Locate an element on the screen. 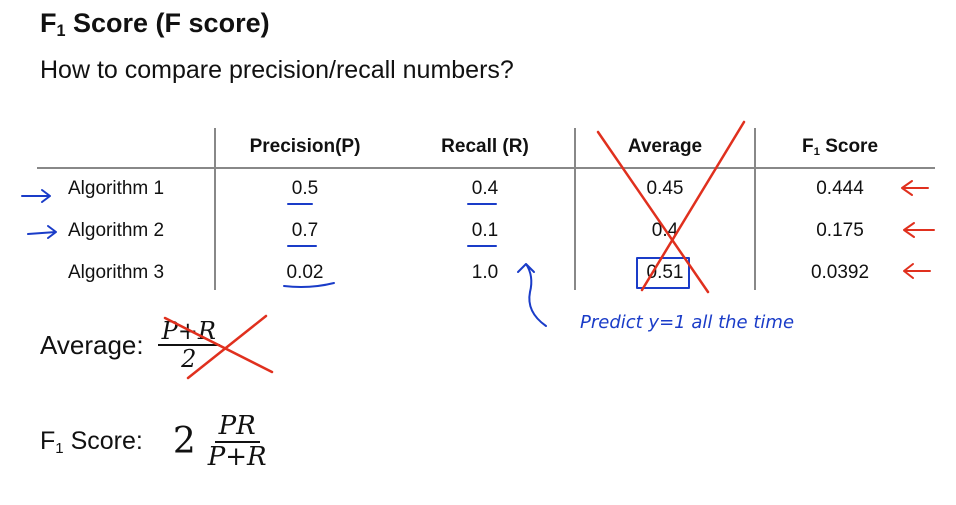 Image resolution: width=956 pixels, height=505 pixels. cell-average-1: 0.45 is located at coordinates (665, 188).